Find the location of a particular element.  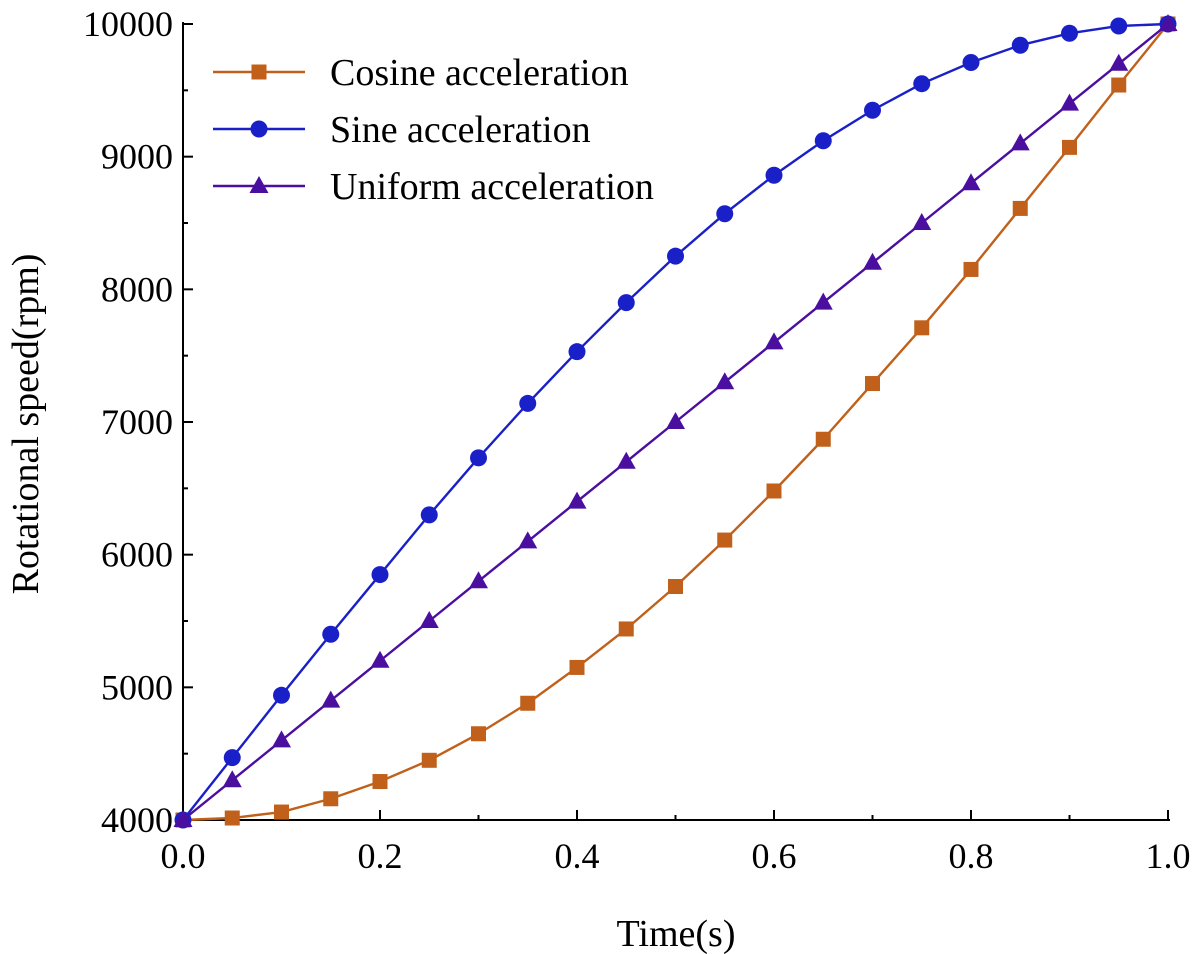

x-tick-label: 0.2 is located at coordinates (380, 856).